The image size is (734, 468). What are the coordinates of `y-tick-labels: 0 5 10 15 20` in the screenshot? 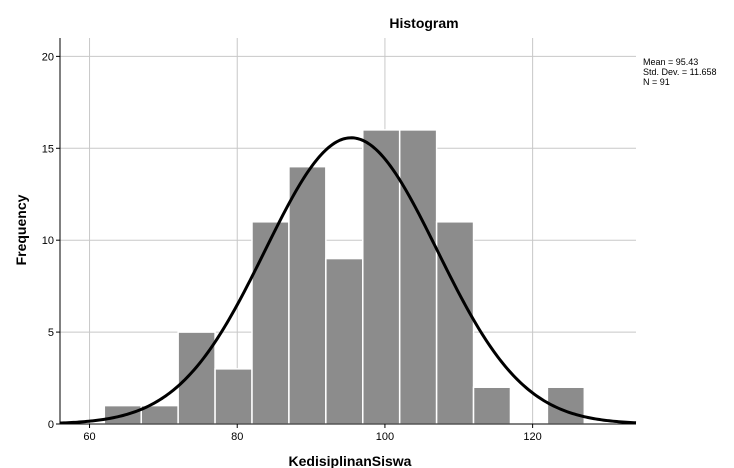 It's located at (51, 241).